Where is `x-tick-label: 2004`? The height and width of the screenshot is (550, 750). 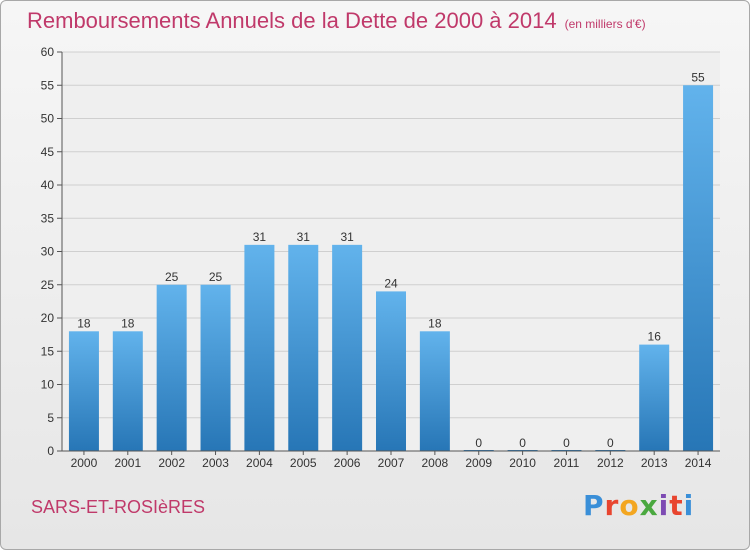
x-tick-label: 2004 is located at coordinates (259, 463).